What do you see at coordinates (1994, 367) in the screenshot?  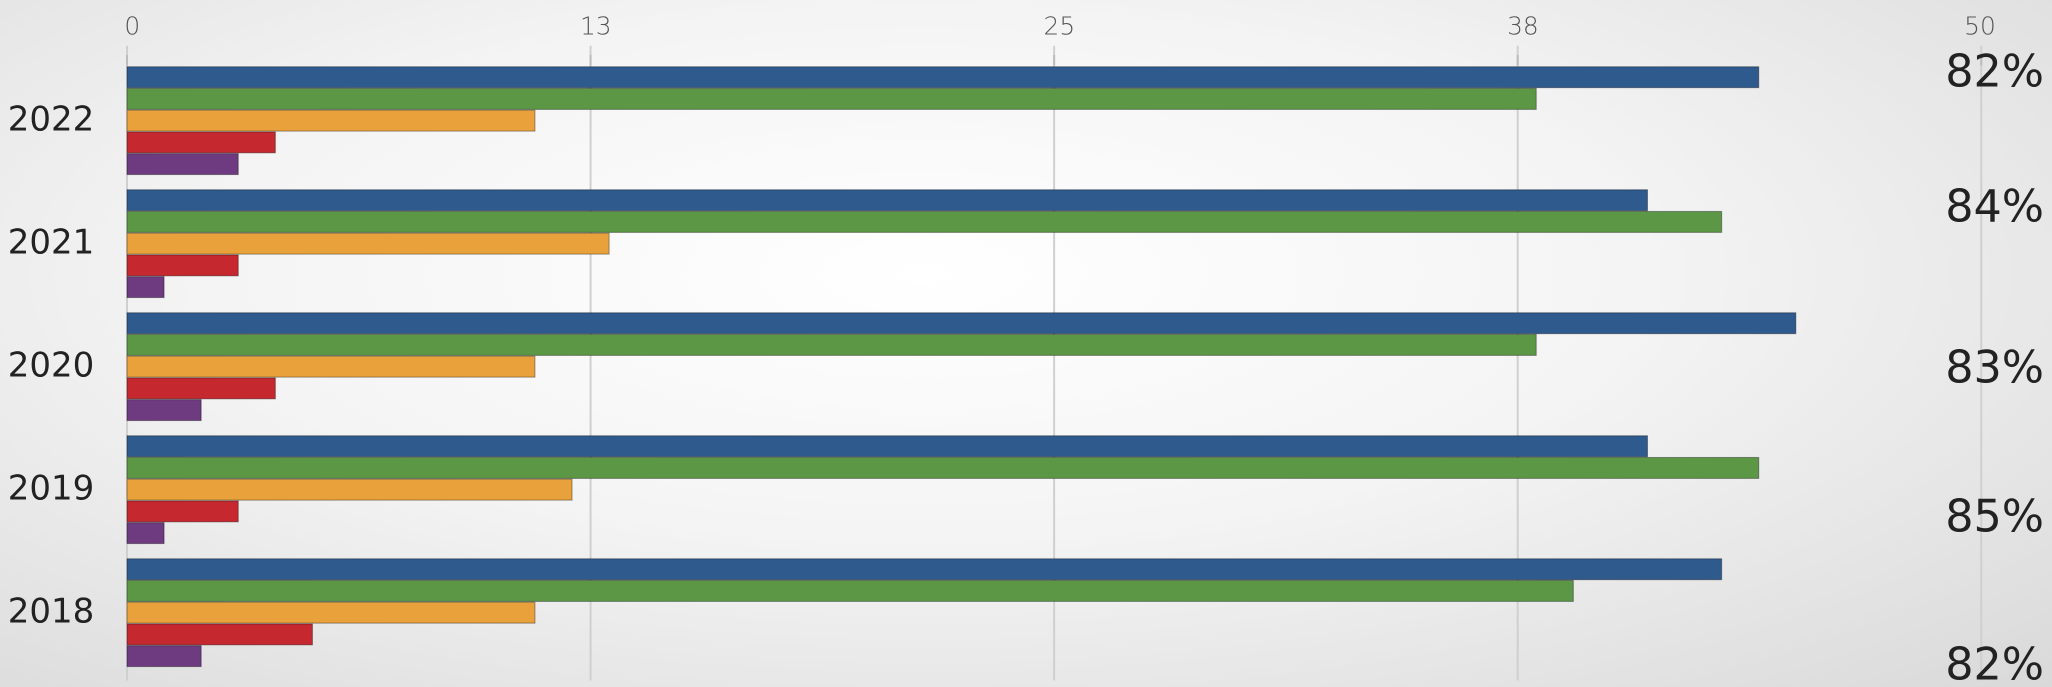 I see `annotation: 83%` at bounding box center [1994, 367].